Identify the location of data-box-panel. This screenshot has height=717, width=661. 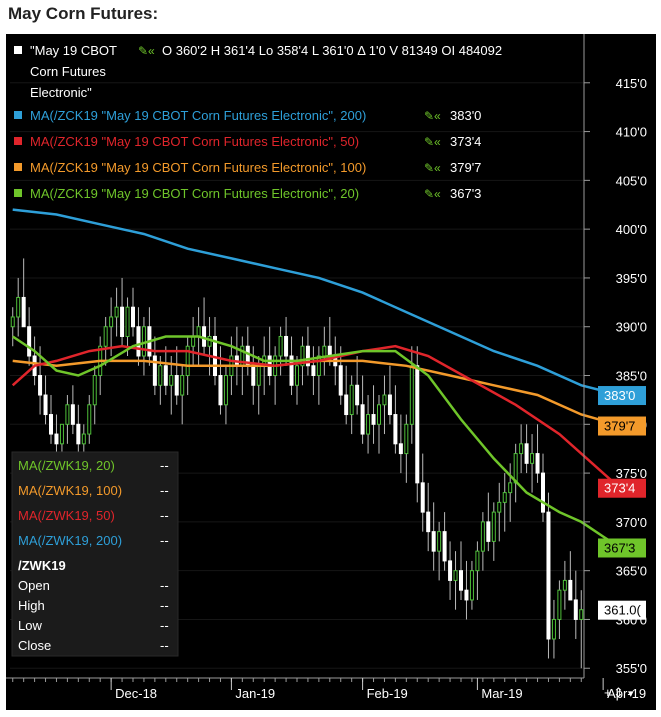
(95, 554).